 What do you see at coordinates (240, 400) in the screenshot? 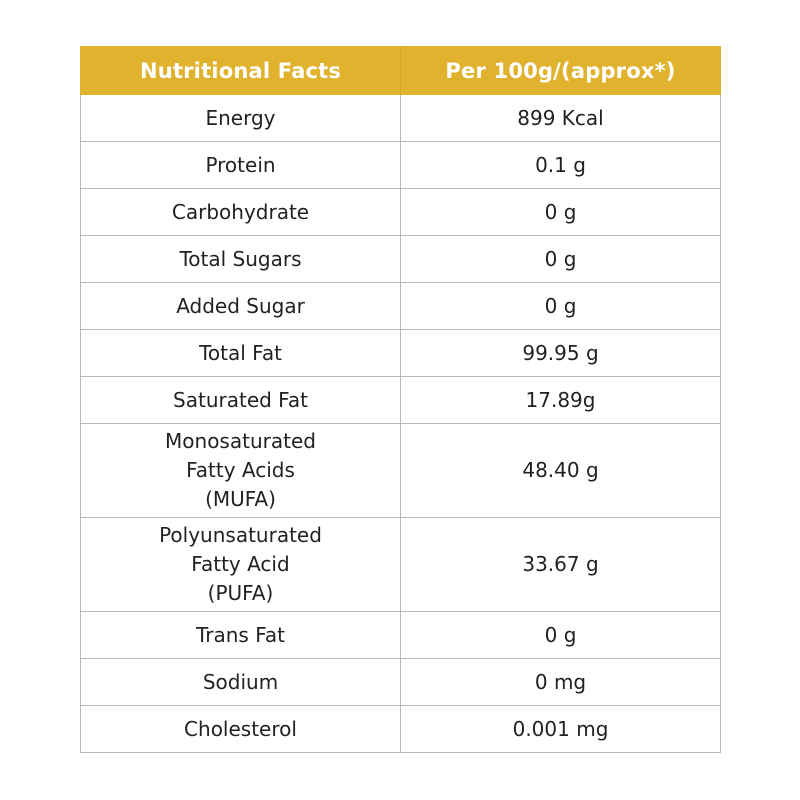
I see `nutrient-name: Saturated Fat` at bounding box center [240, 400].